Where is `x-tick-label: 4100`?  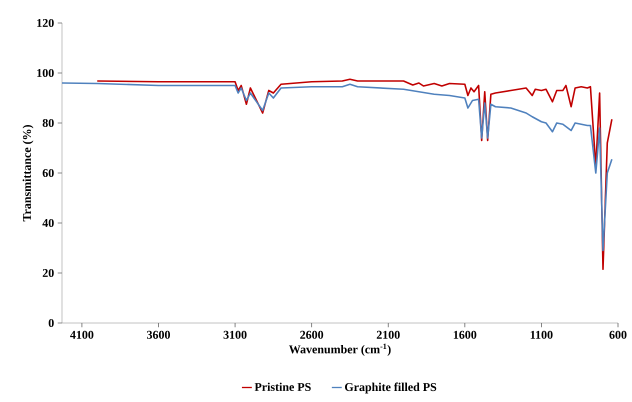 x-tick-label: 4100 is located at coordinates (82, 334).